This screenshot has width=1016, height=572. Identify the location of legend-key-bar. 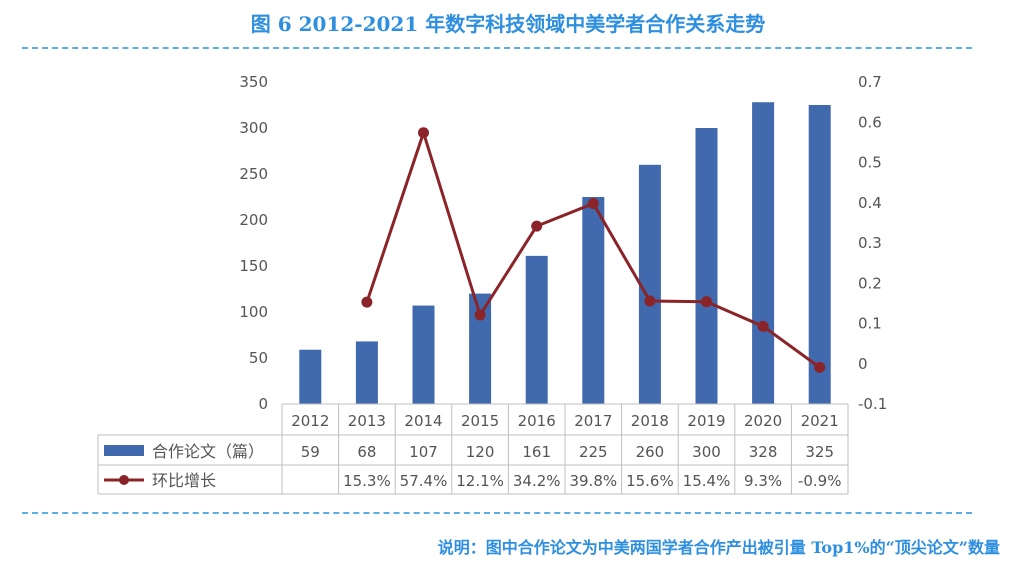
(124, 450).